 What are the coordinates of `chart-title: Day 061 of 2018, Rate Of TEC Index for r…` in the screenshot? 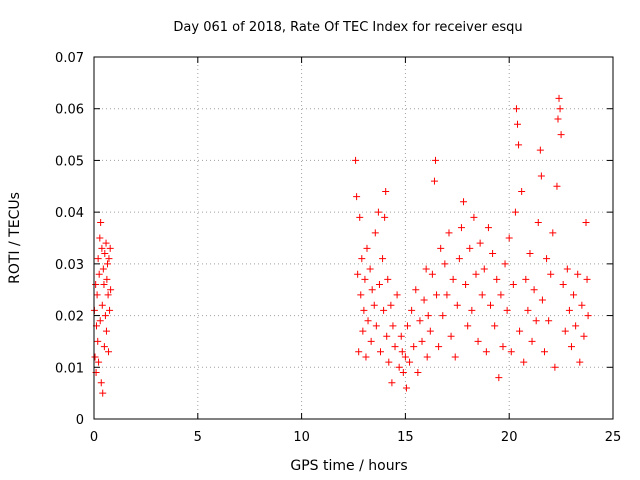 It's located at (347, 27).